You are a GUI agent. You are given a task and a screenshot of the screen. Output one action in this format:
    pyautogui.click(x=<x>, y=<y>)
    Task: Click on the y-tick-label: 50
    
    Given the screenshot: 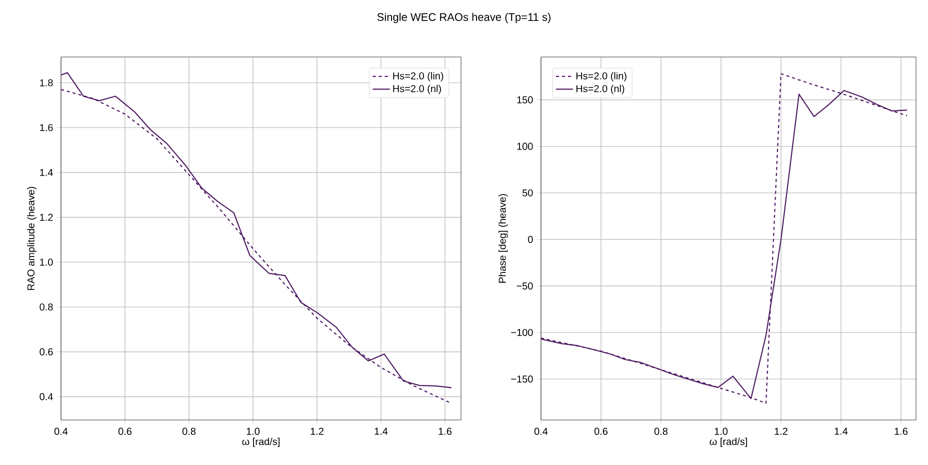 What is the action you would take?
    pyautogui.click(x=527, y=192)
    